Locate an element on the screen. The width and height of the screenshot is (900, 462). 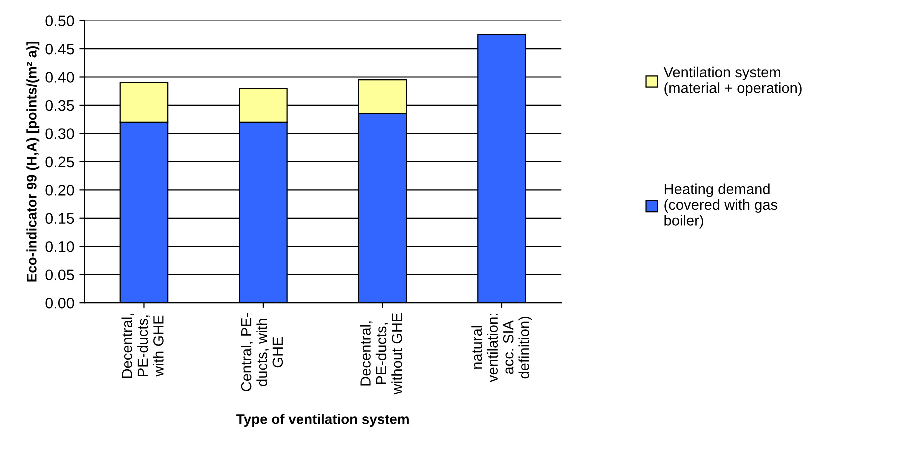
y-tick-label: 0.05 is located at coordinates (60, 275).